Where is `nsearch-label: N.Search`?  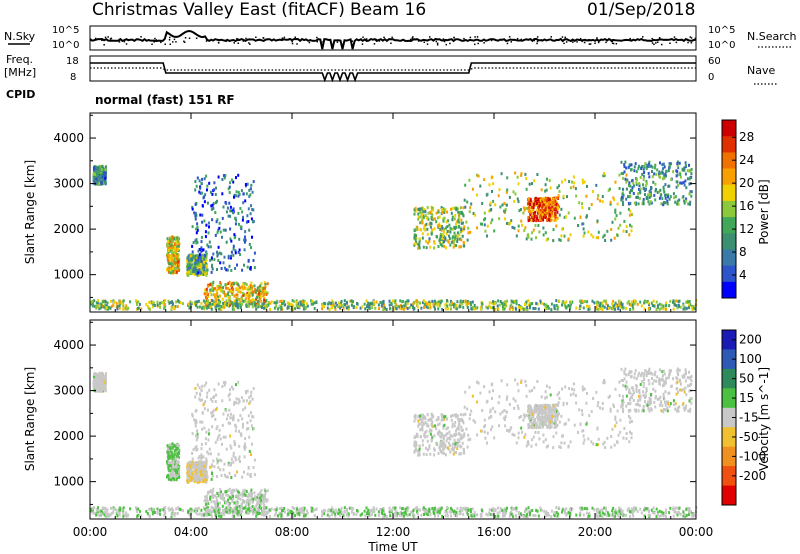
nsearch-label: N.Search is located at coordinates (772, 36).